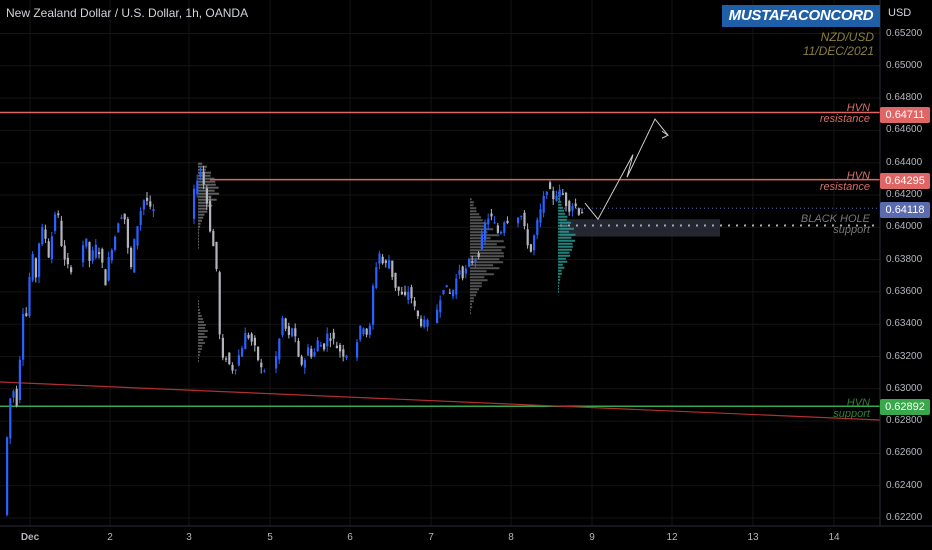 The height and width of the screenshot is (550, 932). What do you see at coordinates (835, 224) in the screenshot?
I see `black-hole-support-label: BLACK HOLE support` at bounding box center [835, 224].